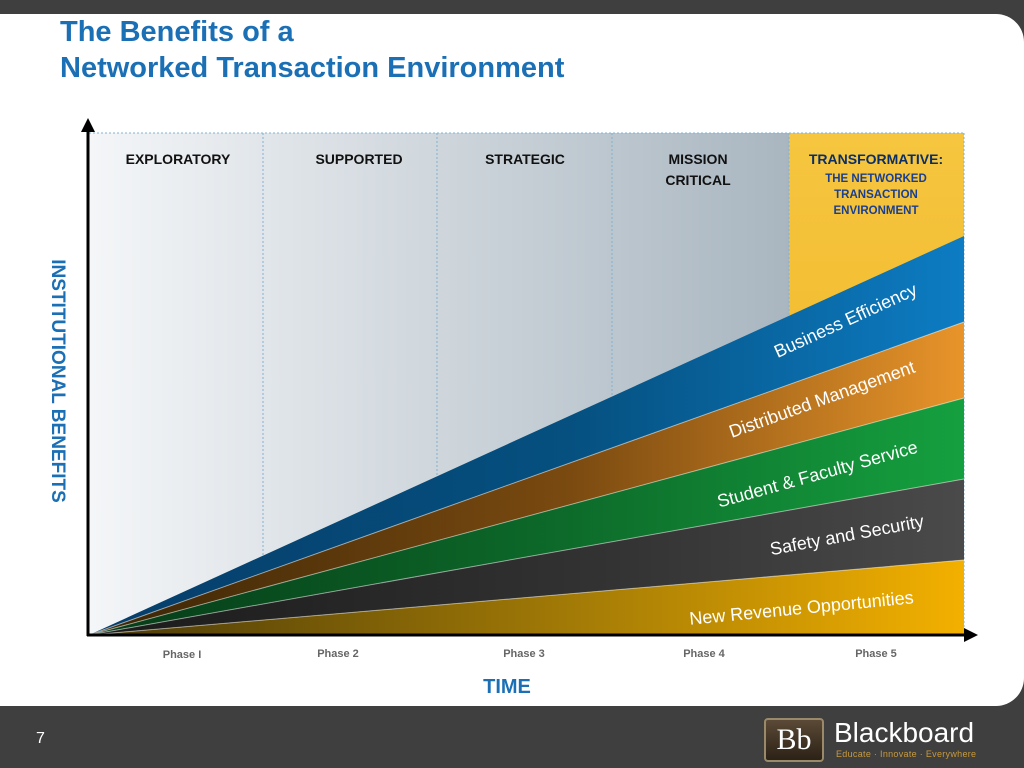 Image resolution: width=1024 pixels, height=768 pixels. Describe the element at coordinates (876, 211) in the screenshot. I see `stage-subheader-line-3: ENVIRONMENT` at that location.